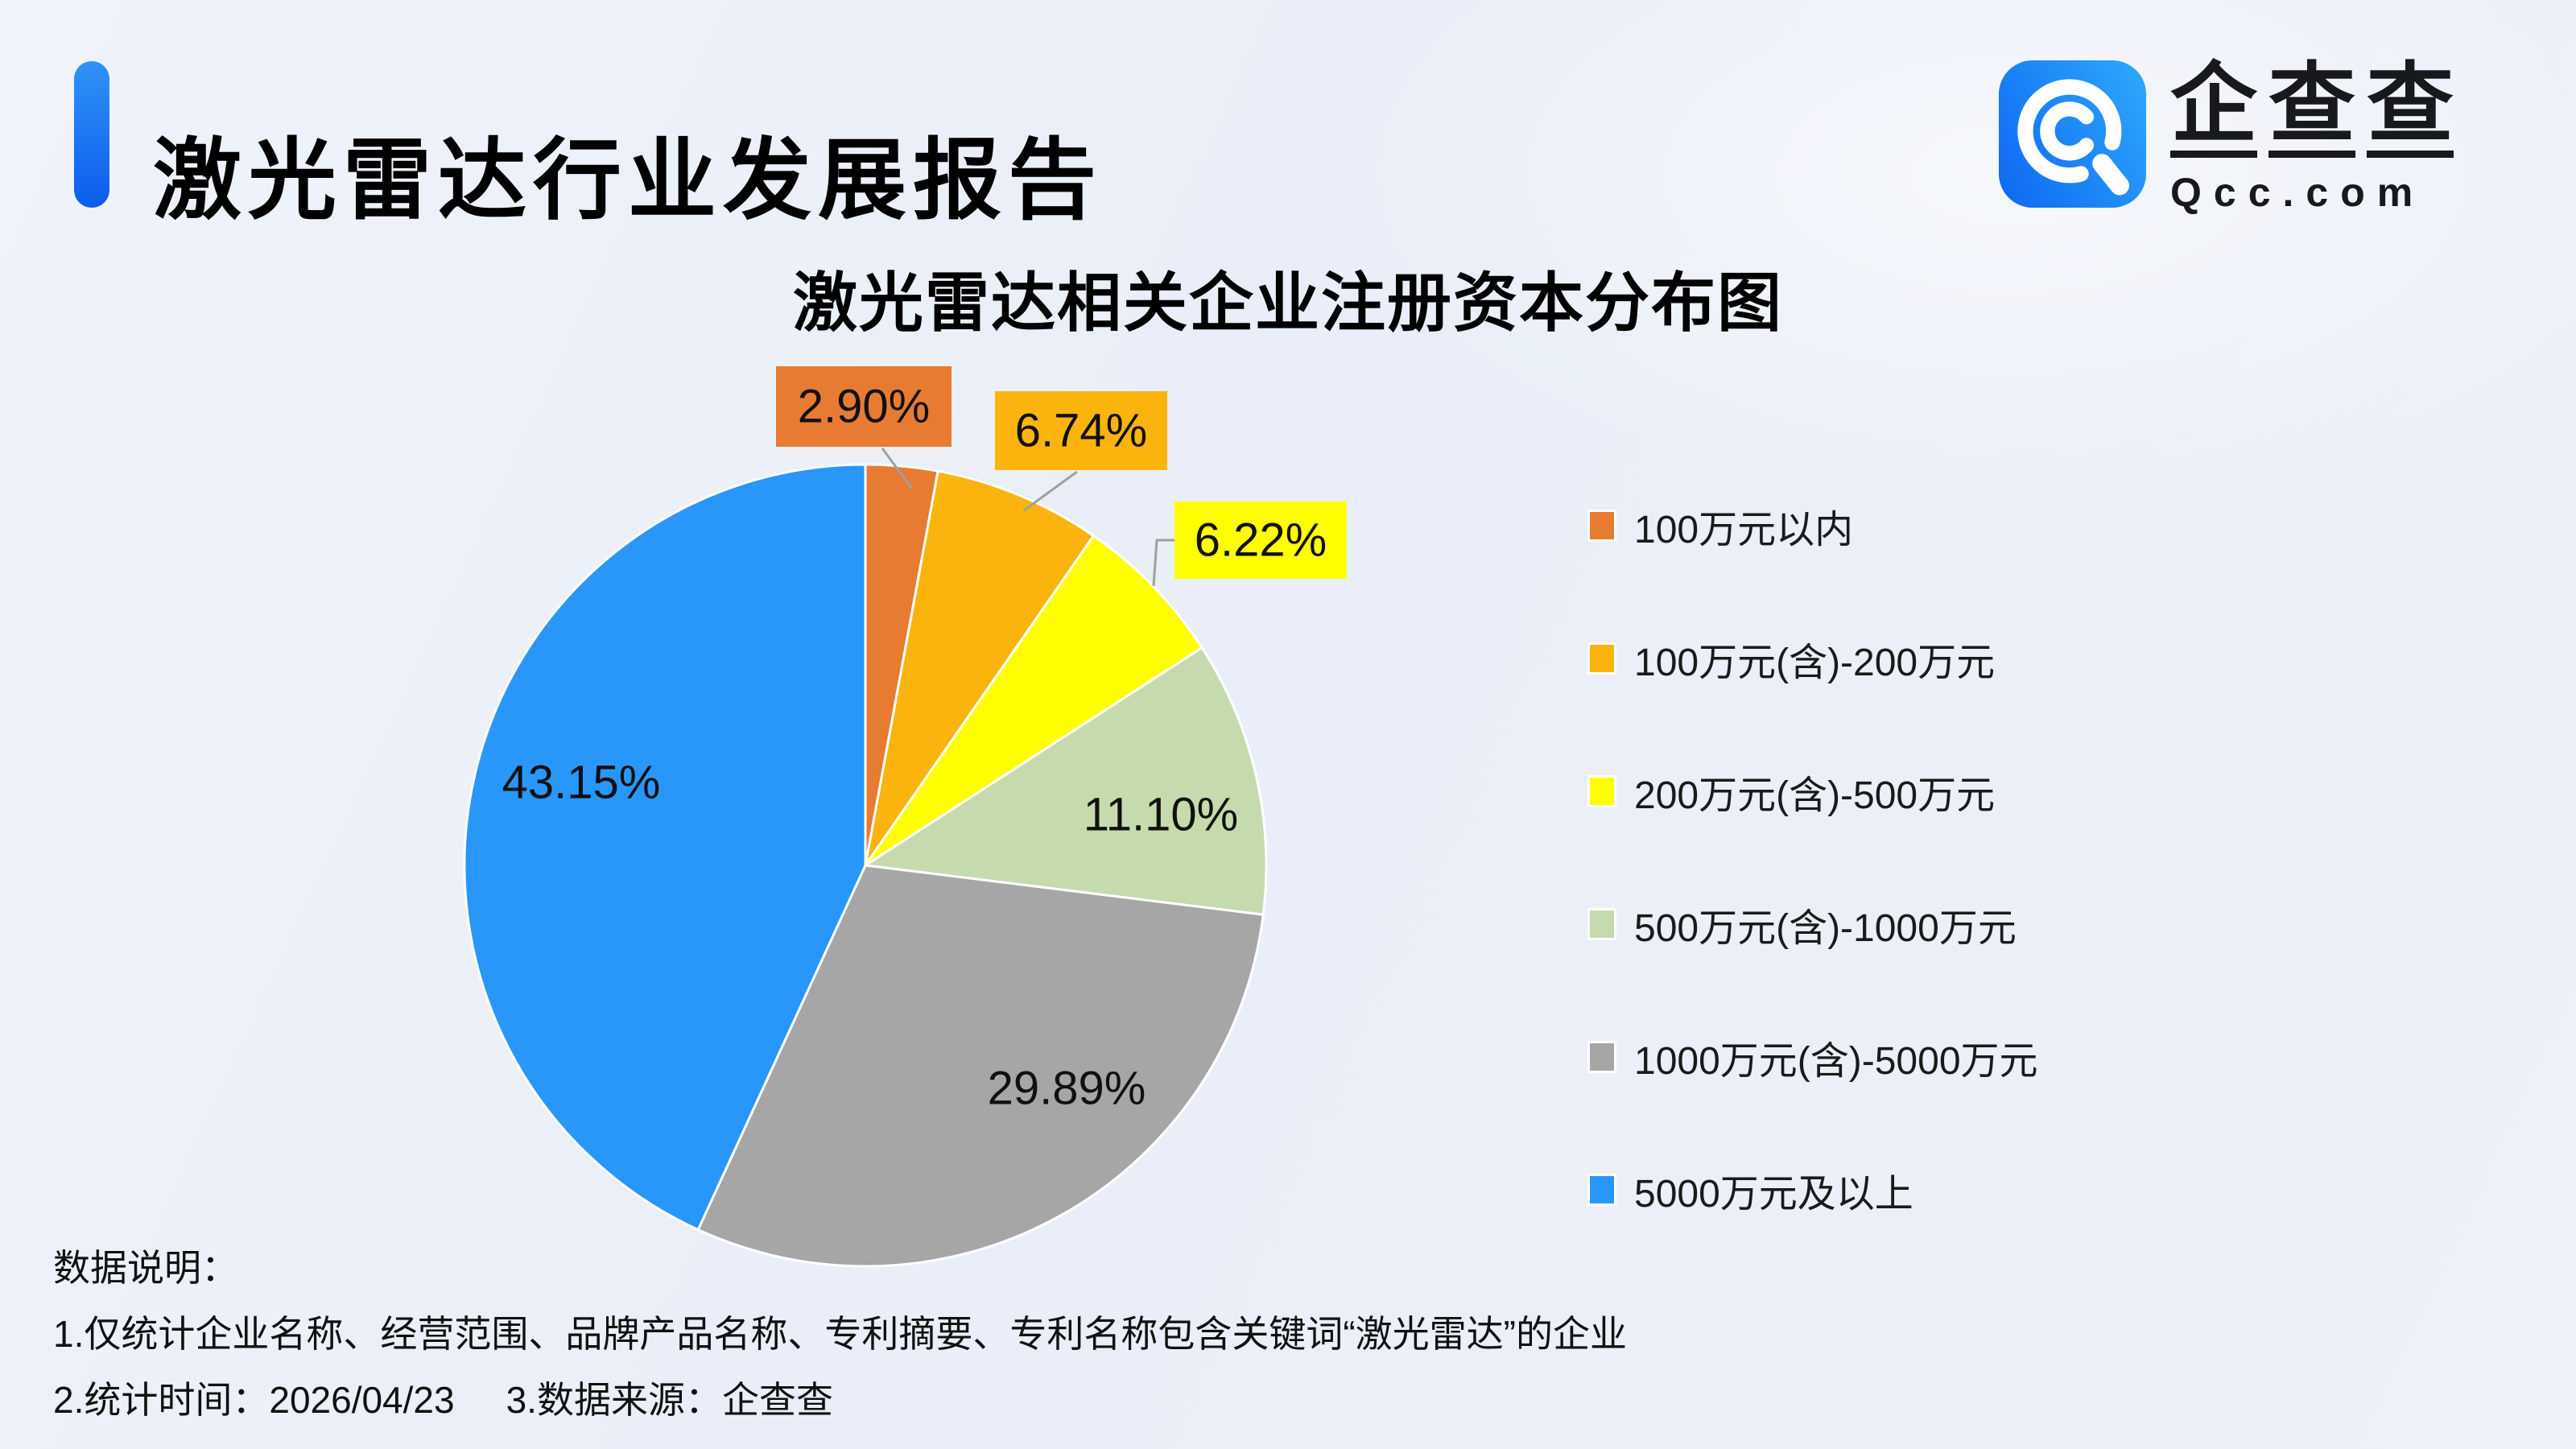  What do you see at coordinates (1161, 815) in the screenshot?
I see `pie-inside-label-3: 11.10%` at bounding box center [1161, 815].